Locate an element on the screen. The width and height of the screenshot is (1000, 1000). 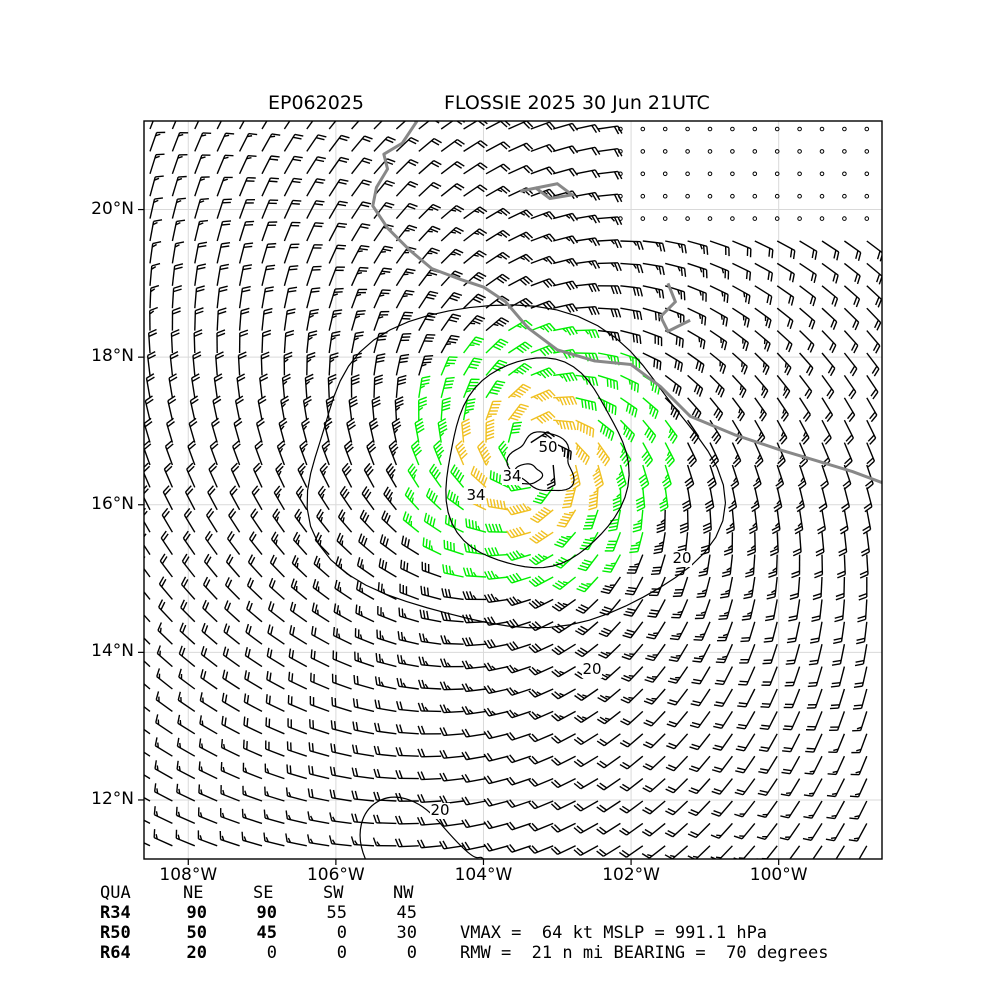
row-label-r50: R50 is located at coordinates (115, 933).